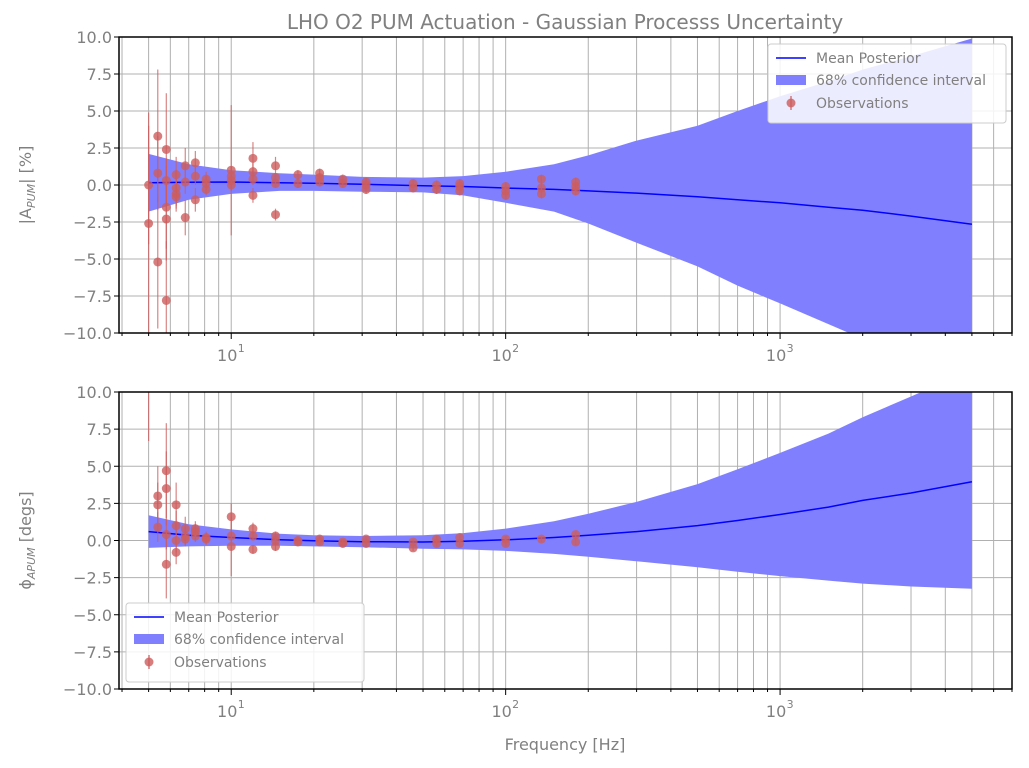  What do you see at coordinates (259, 640) in the screenshot?
I see `legend-band-label: 68% confidence interval` at bounding box center [259, 640].